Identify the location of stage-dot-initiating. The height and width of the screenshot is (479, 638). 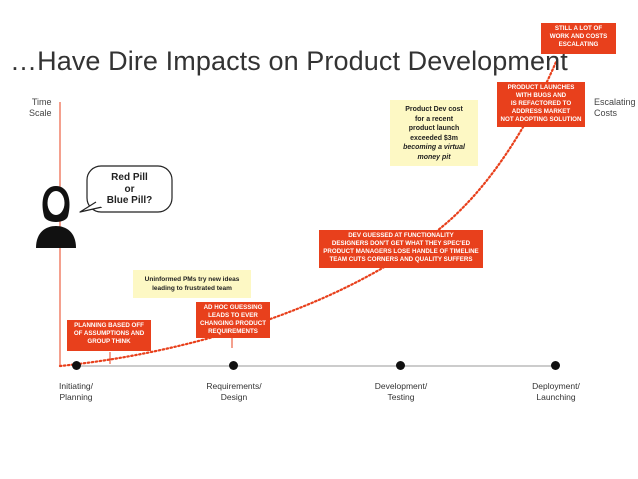
(76, 365).